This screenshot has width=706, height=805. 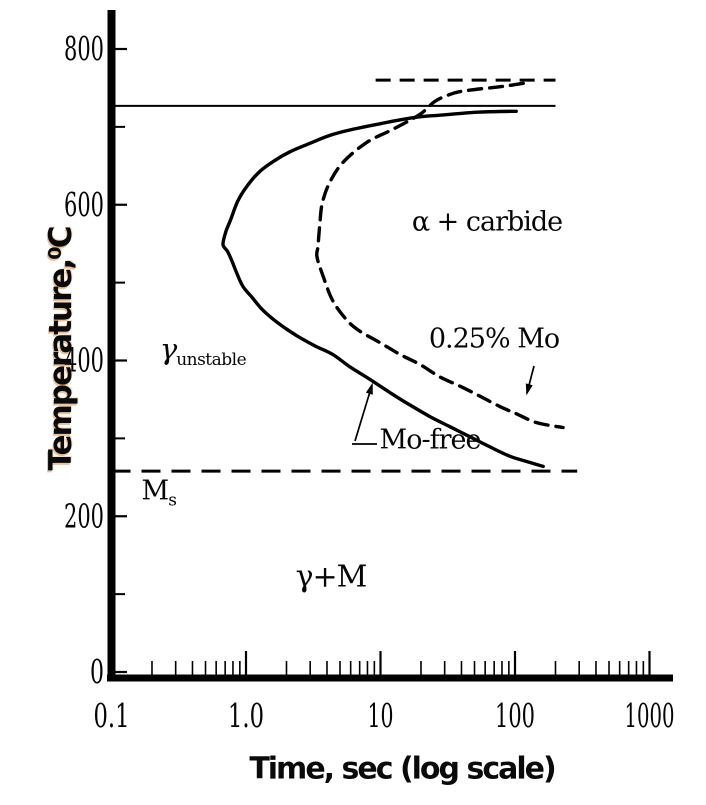 What do you see at coordinates (155, 491) in the screenshot?
I see `ms-symbol: M` at bounding box center [155, 491].